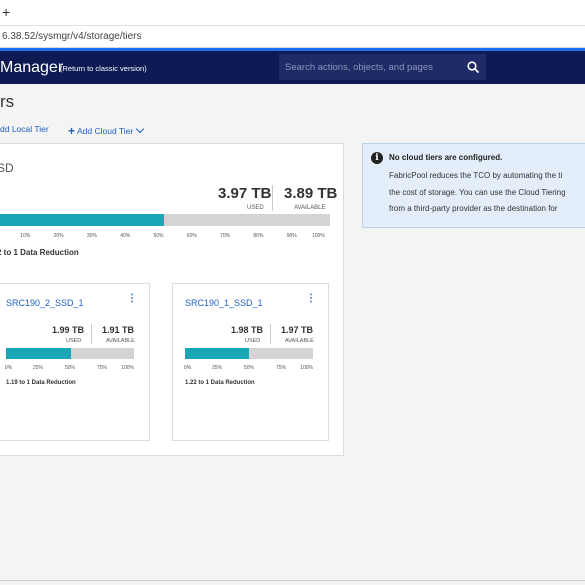 The width and height of the screenshot is (585, 585). I want to click on aggregate-data-reduction: 1.22 to 1 Data Reduction, so click(220, 383).